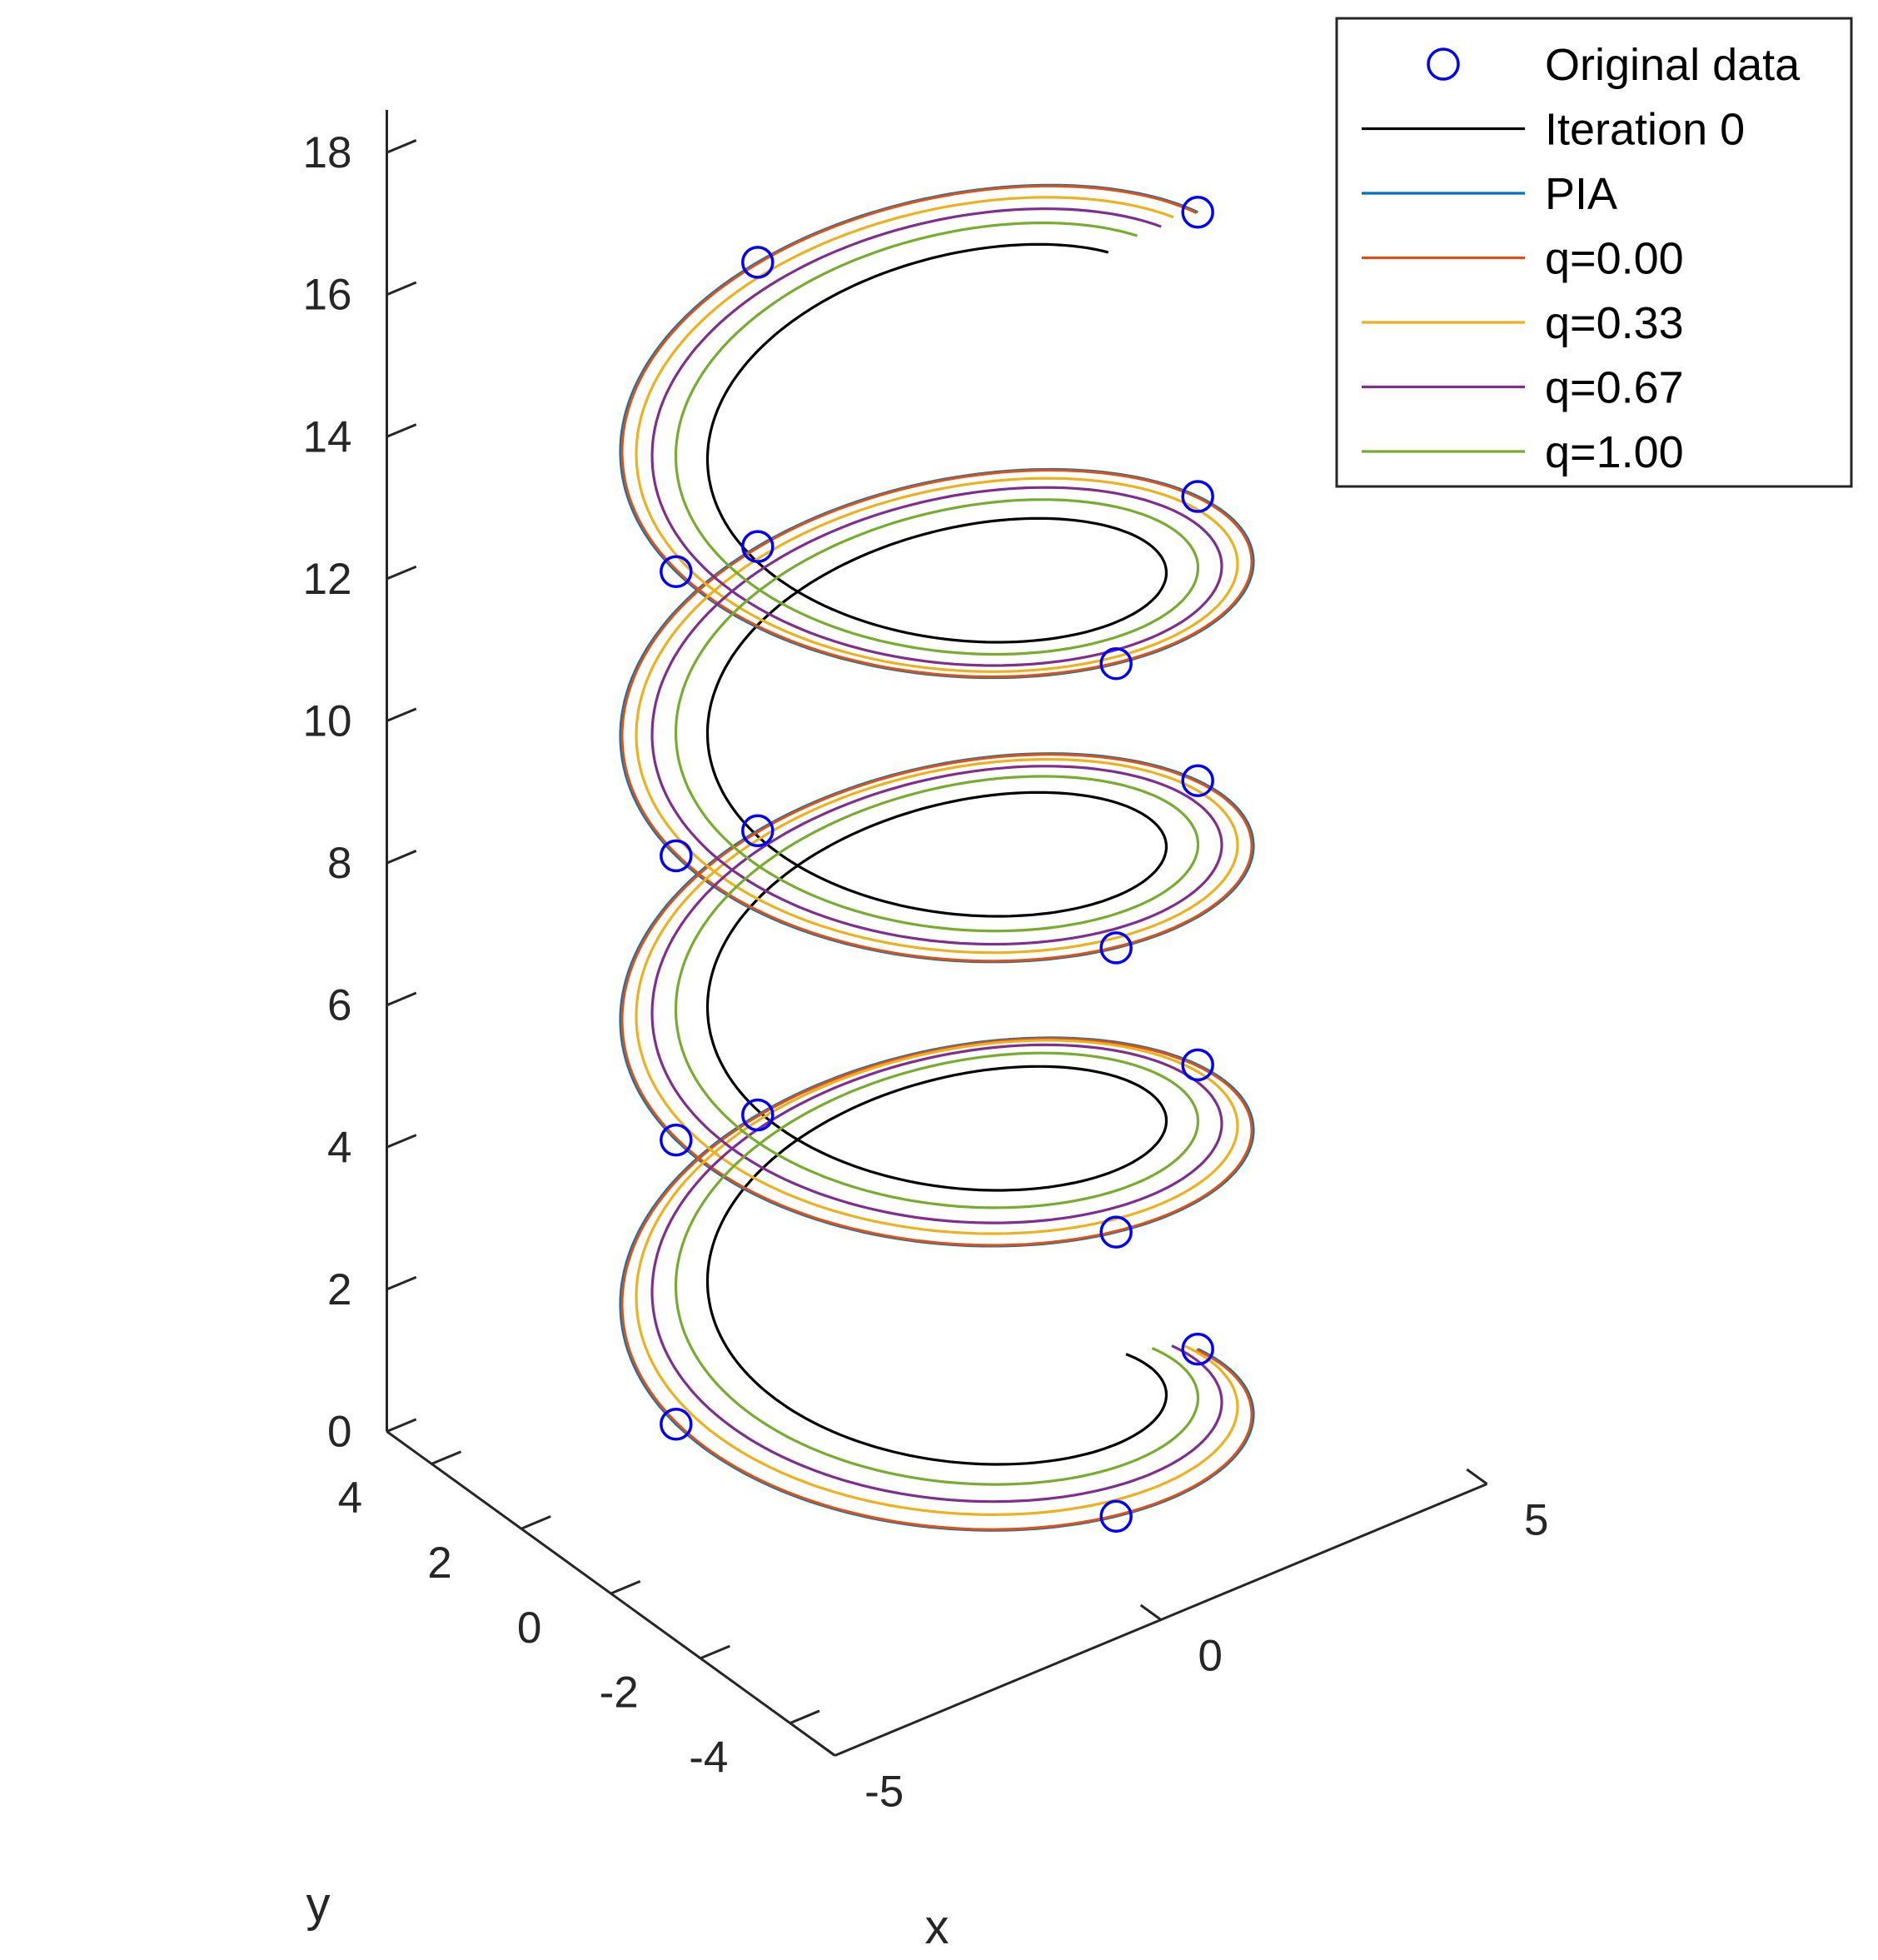 This screenshot has width=1878, height=1960. I want to click on legend-label: Iteration 0, so click(1645, 130).